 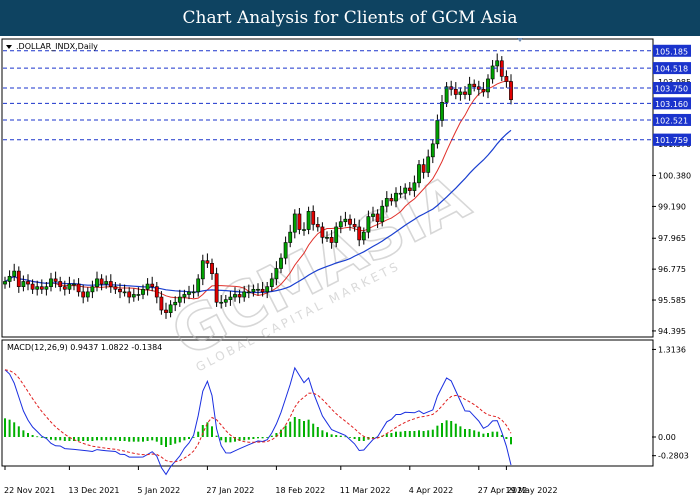 I want to click on price-tick-label: 95.585, so click(x=672, y=300).